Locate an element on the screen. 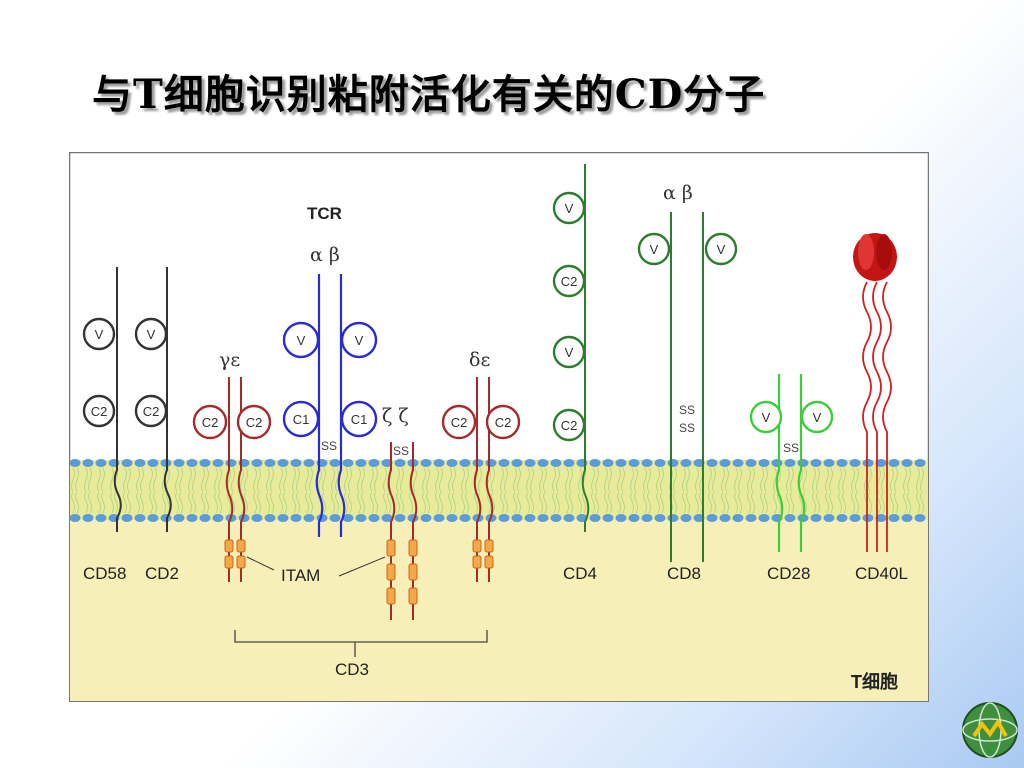 This screenshot has width=1024, height=768. cd4-d3-v-domain: V is located at coordinates (569, 352).